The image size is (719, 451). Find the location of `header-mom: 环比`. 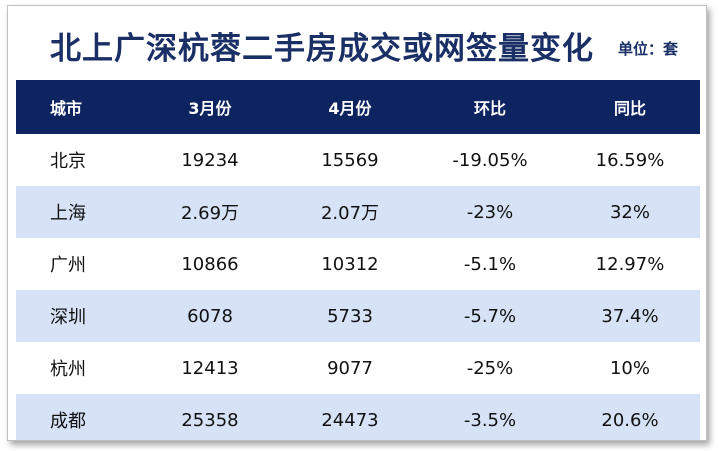

header-mom: 环比 is located at coordinates (490, 107).